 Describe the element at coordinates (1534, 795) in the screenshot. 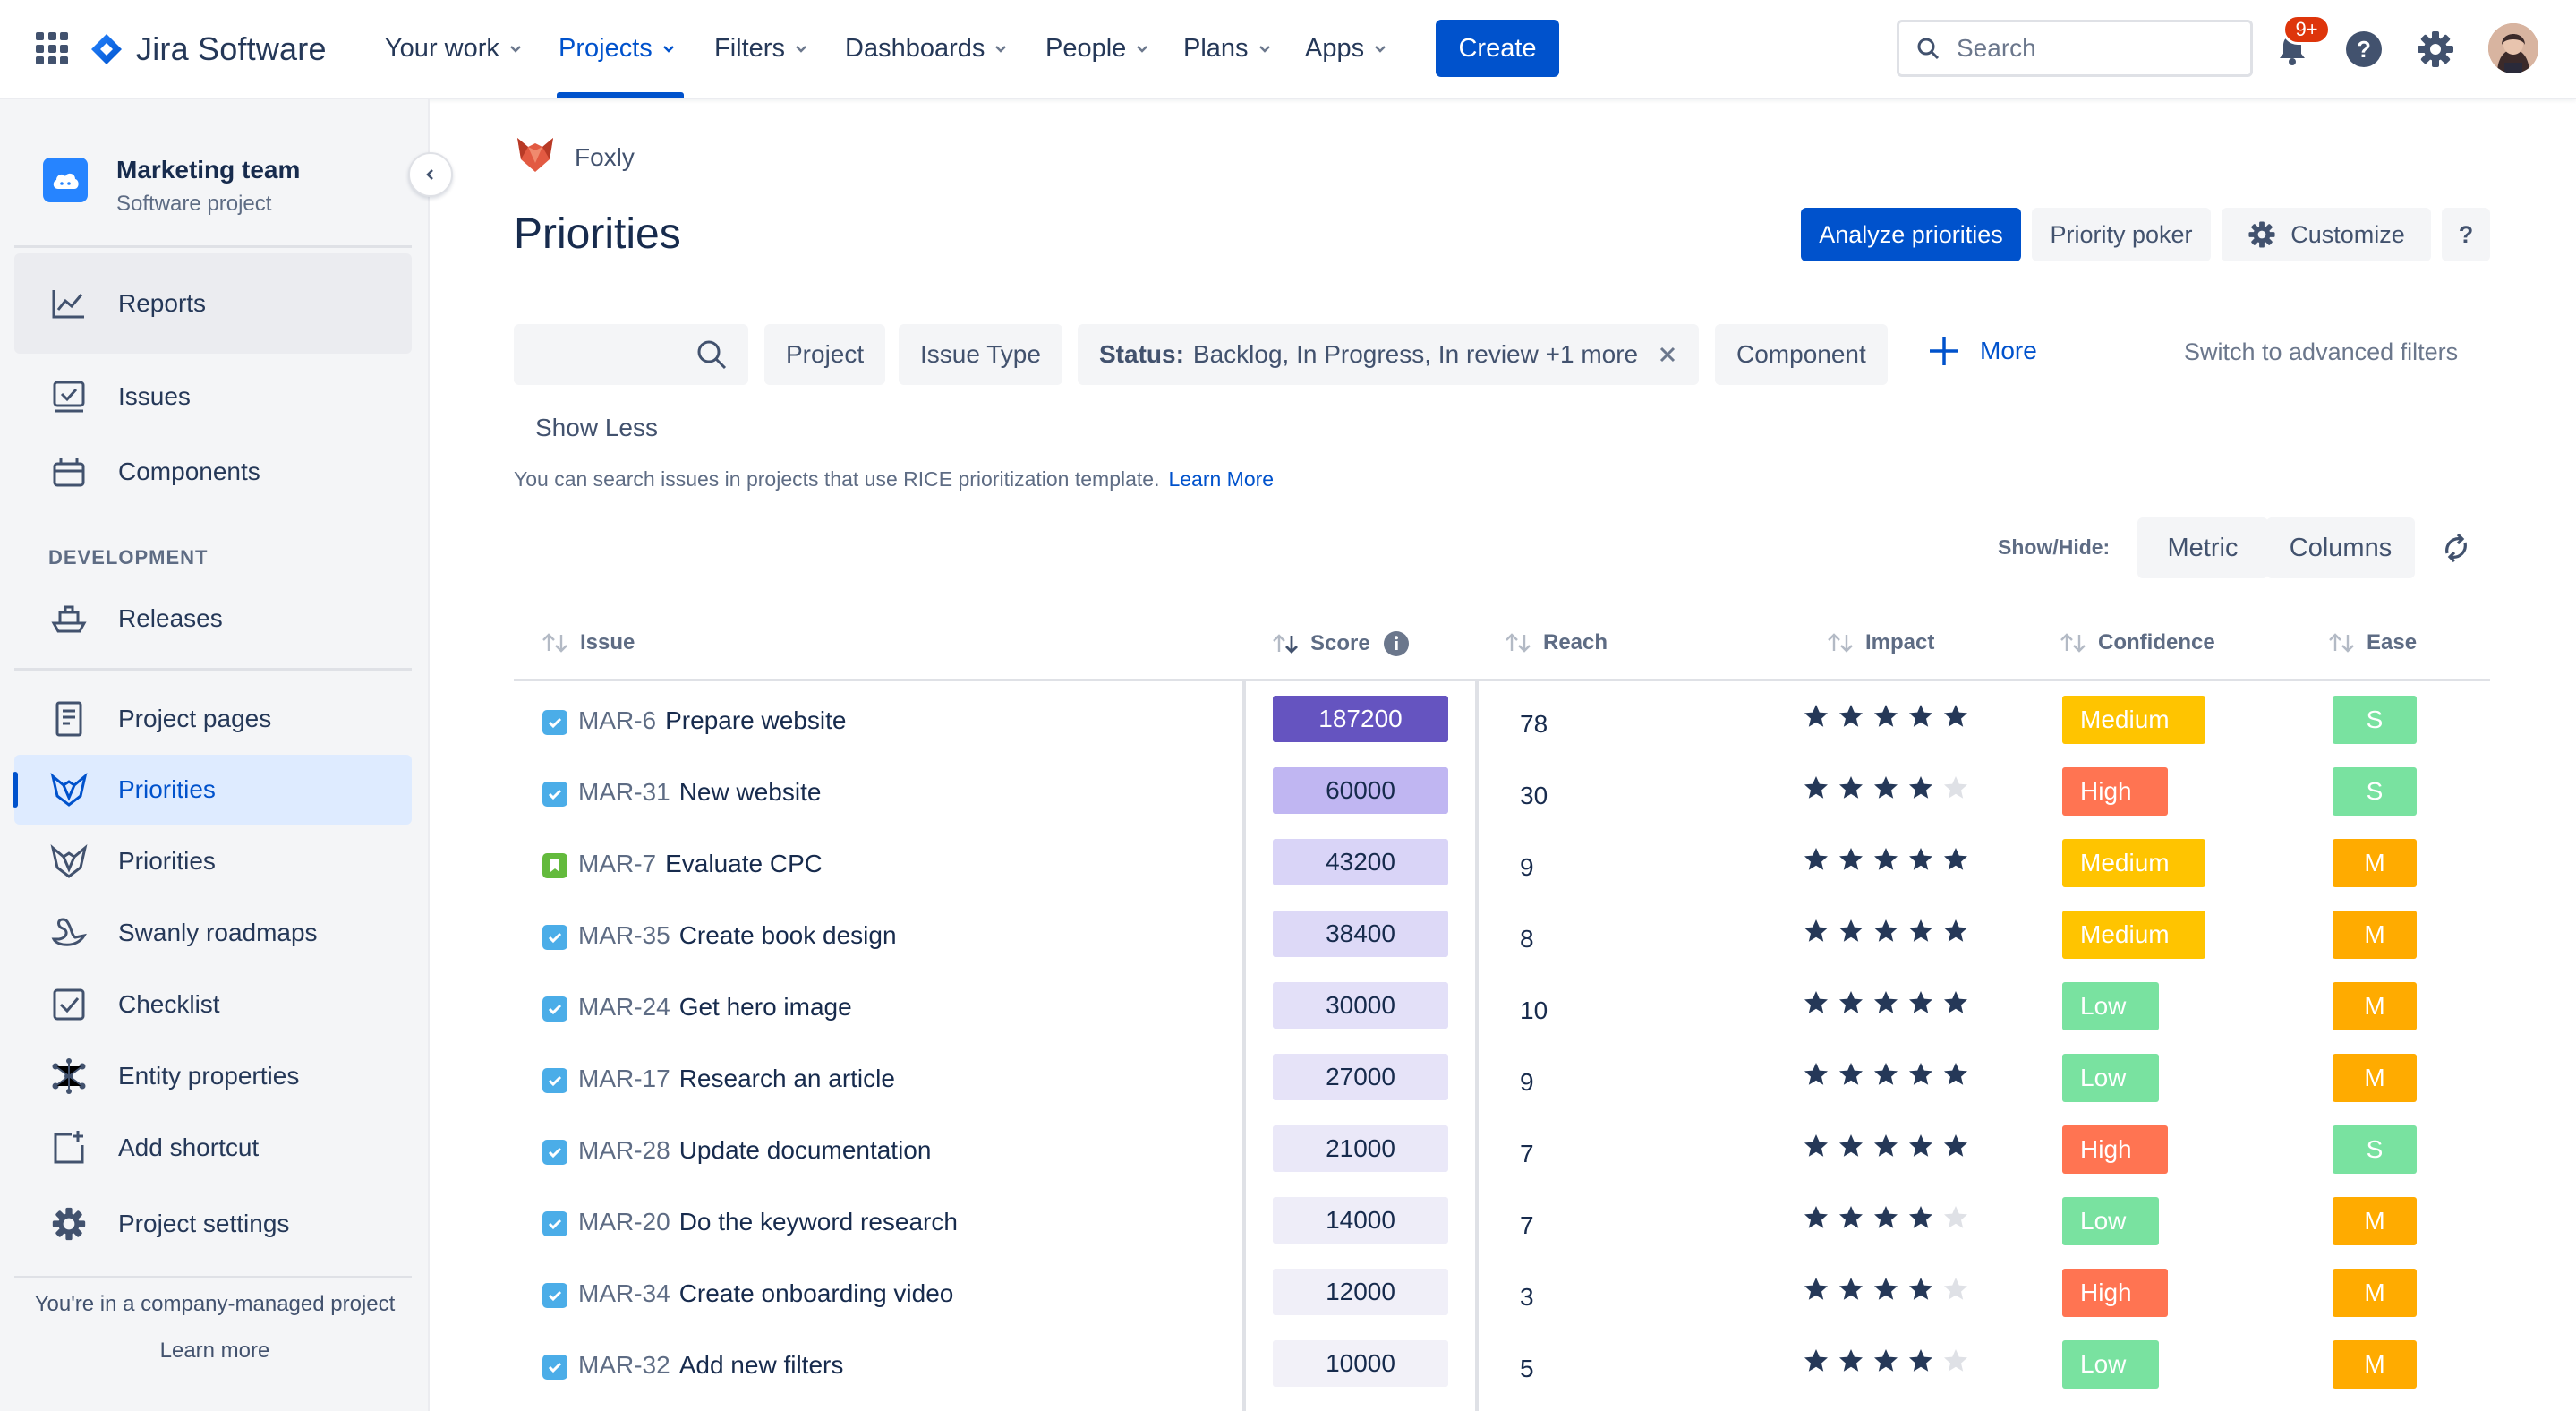

I see `reach-cell: 30` at that location.